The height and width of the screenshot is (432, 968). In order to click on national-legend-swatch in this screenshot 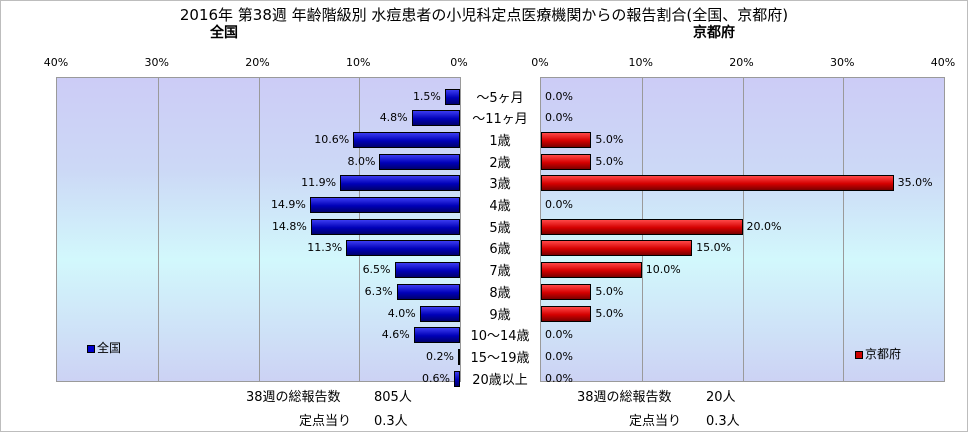, I will do `click(91, 348)`.